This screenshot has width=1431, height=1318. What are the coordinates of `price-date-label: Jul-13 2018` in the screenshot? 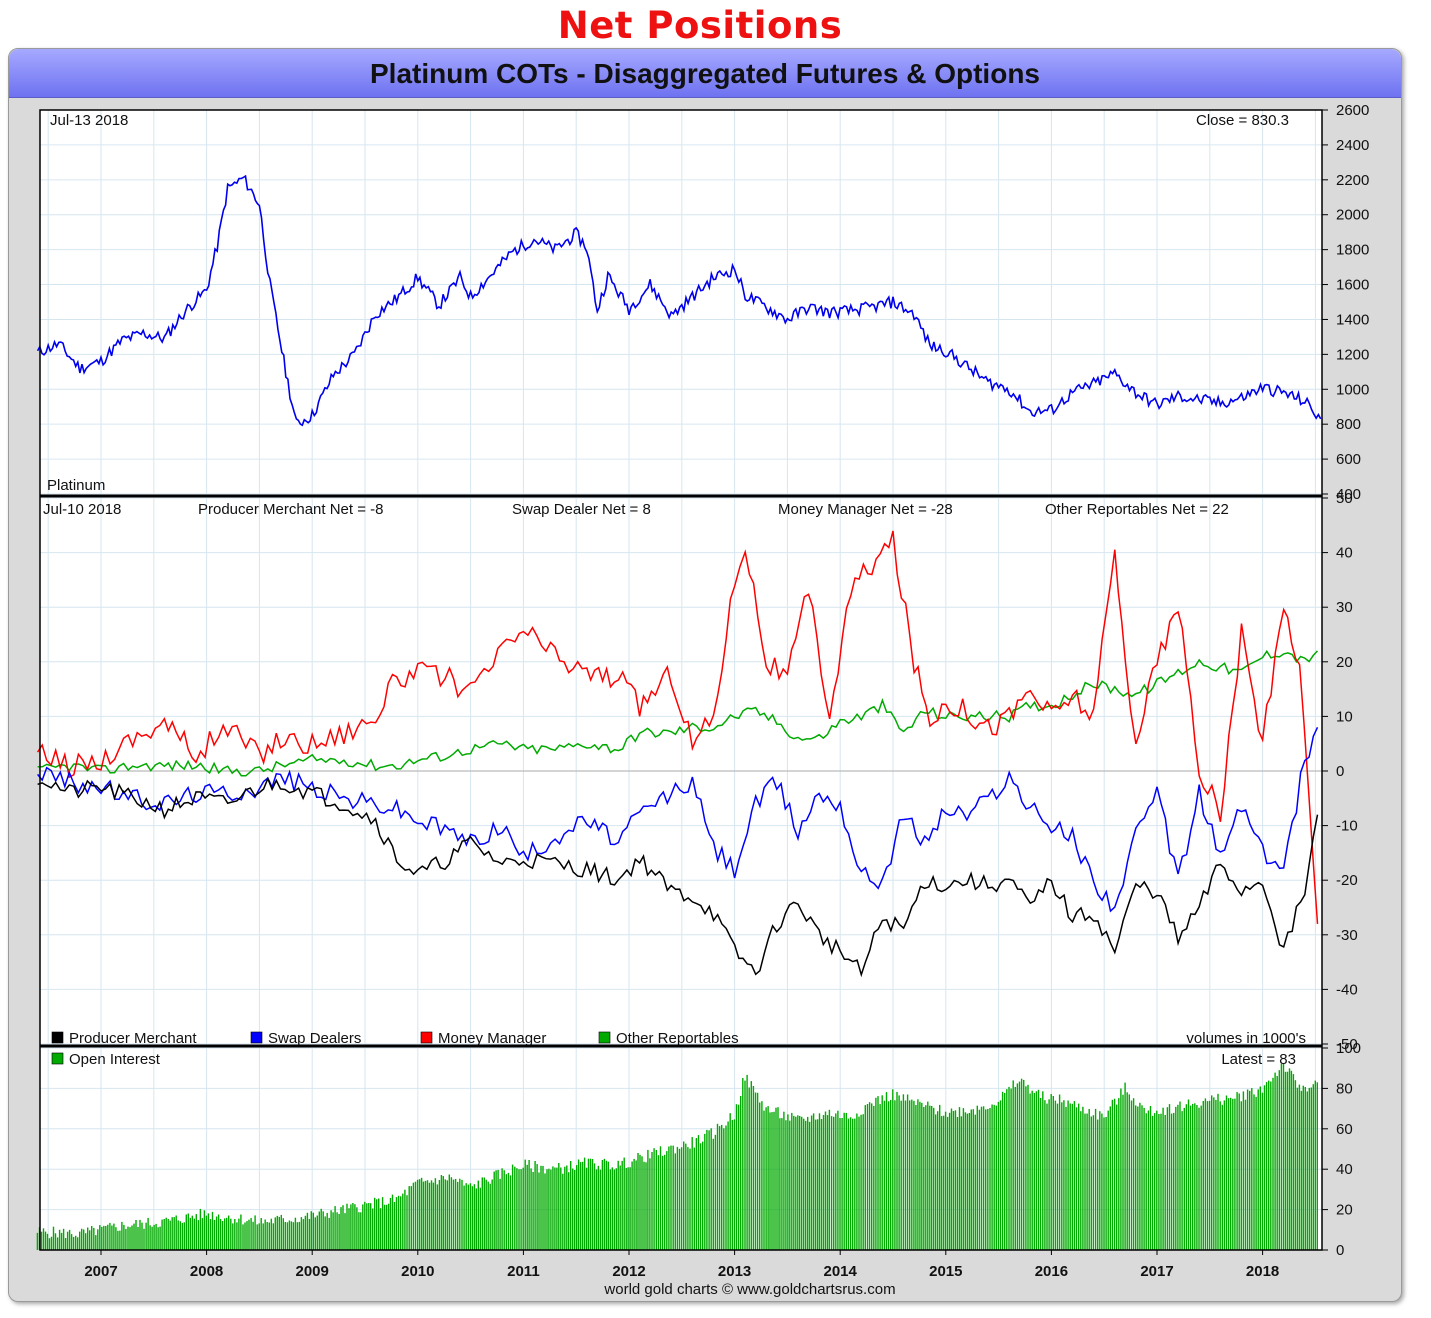 It's located at (89, 120).